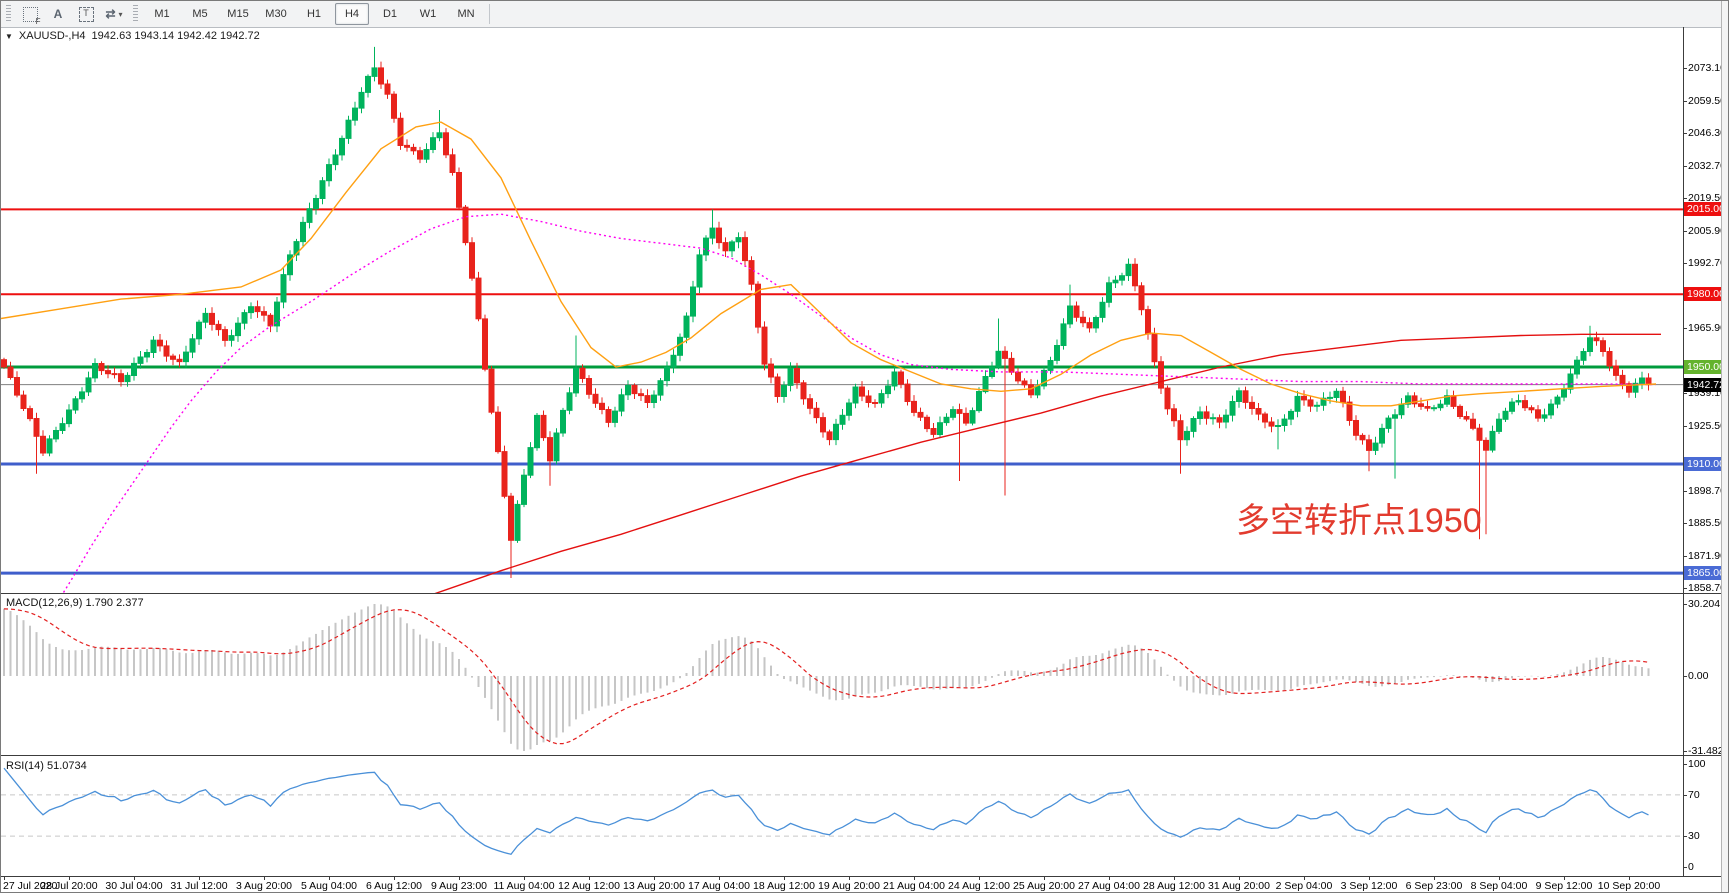  Describe the element at coordinates (1707, 328) in the screenshot. I see `price-tick-label: 1965.90` at that location.